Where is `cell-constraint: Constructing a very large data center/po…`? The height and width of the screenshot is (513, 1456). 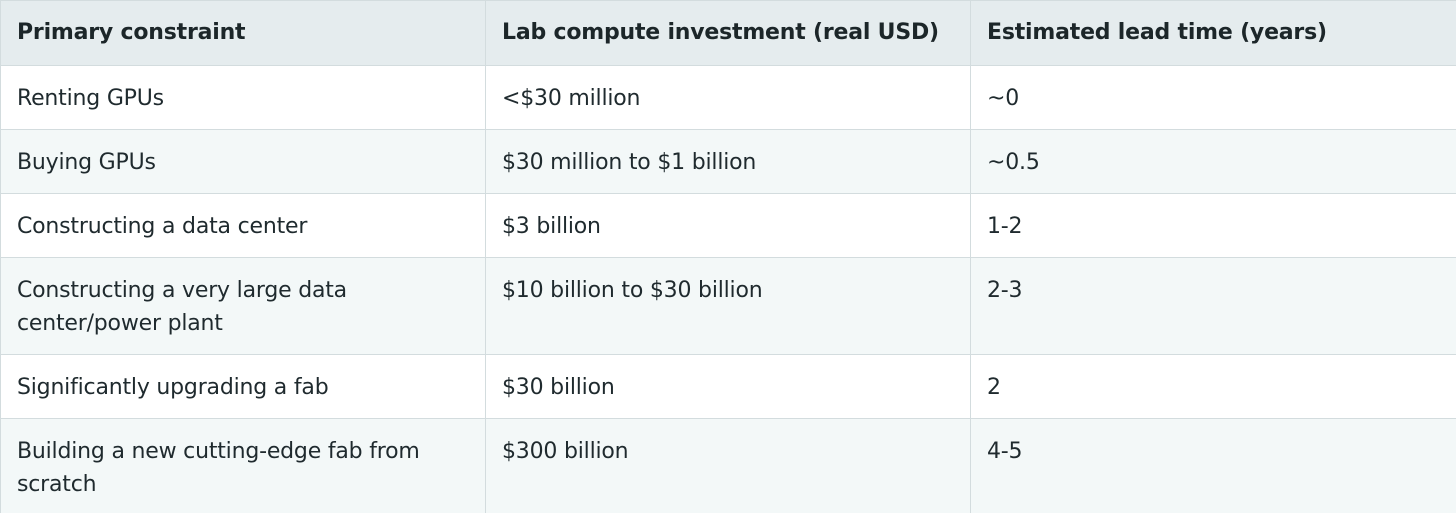
cell-constraint: Constructing a very large data center/po… is located at coordinates (243, 306).